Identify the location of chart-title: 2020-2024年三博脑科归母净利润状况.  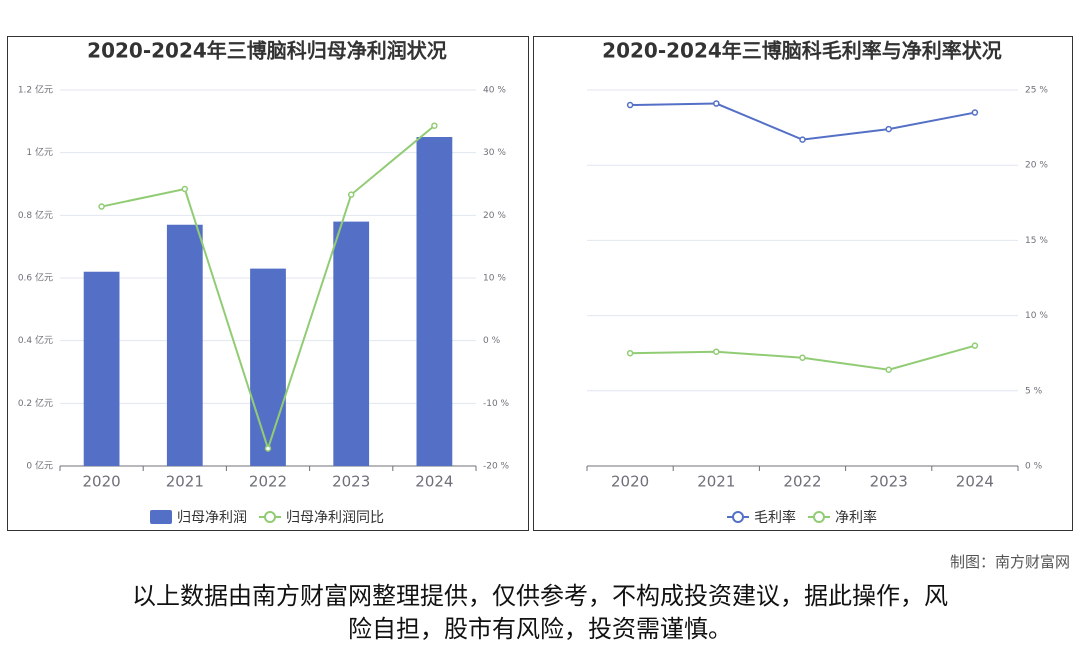
(267, 51).